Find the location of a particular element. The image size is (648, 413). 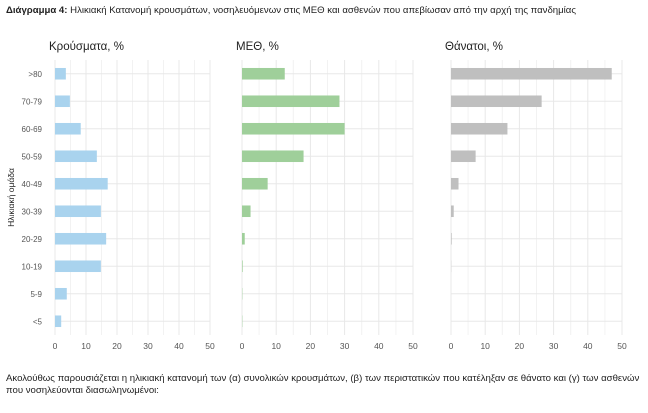

ytick-label-4: 40-49 is located at coordinates (32, 184).